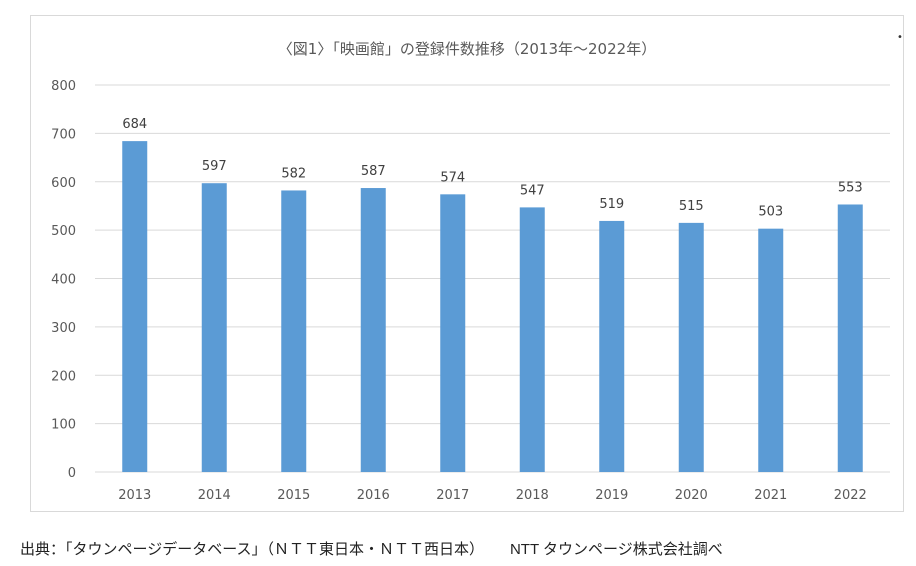 The image size is (916, 566). What do you see at coordinates (771, 350) in the screenshot?
I see `bar-2021` at bounding box center [771, 350].